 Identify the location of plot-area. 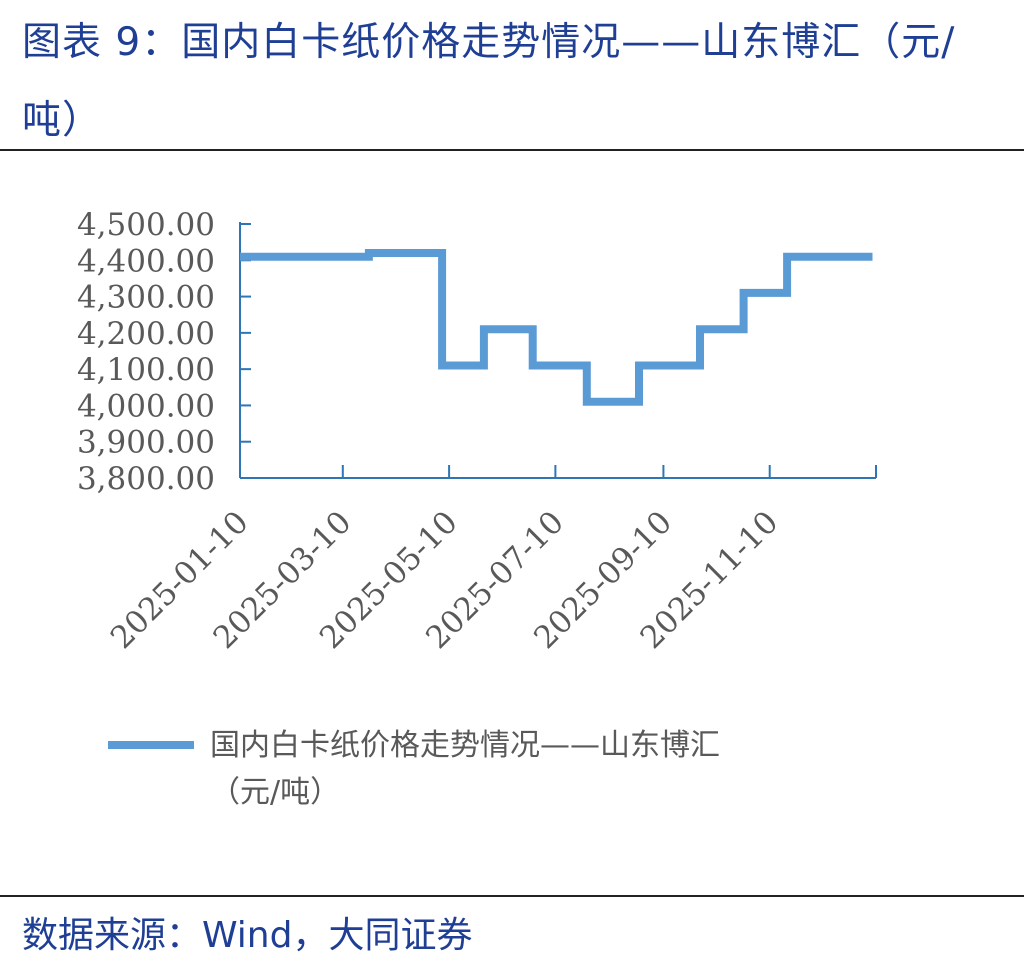
(556, 327).